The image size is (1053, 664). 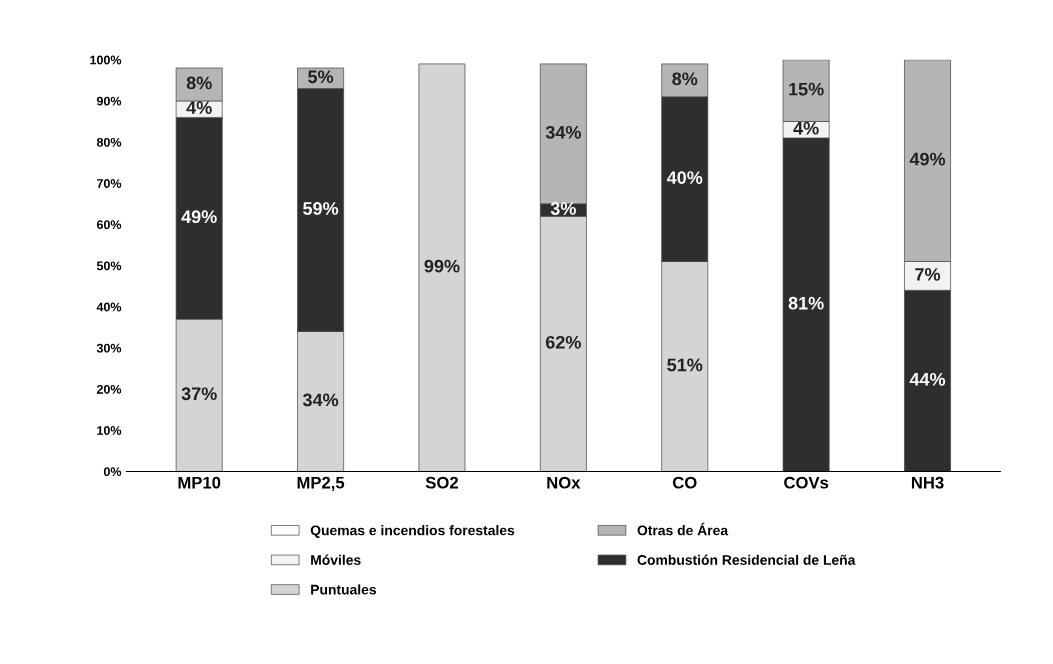 I want to click on data-label: 51%, so click(x=685, y=365).